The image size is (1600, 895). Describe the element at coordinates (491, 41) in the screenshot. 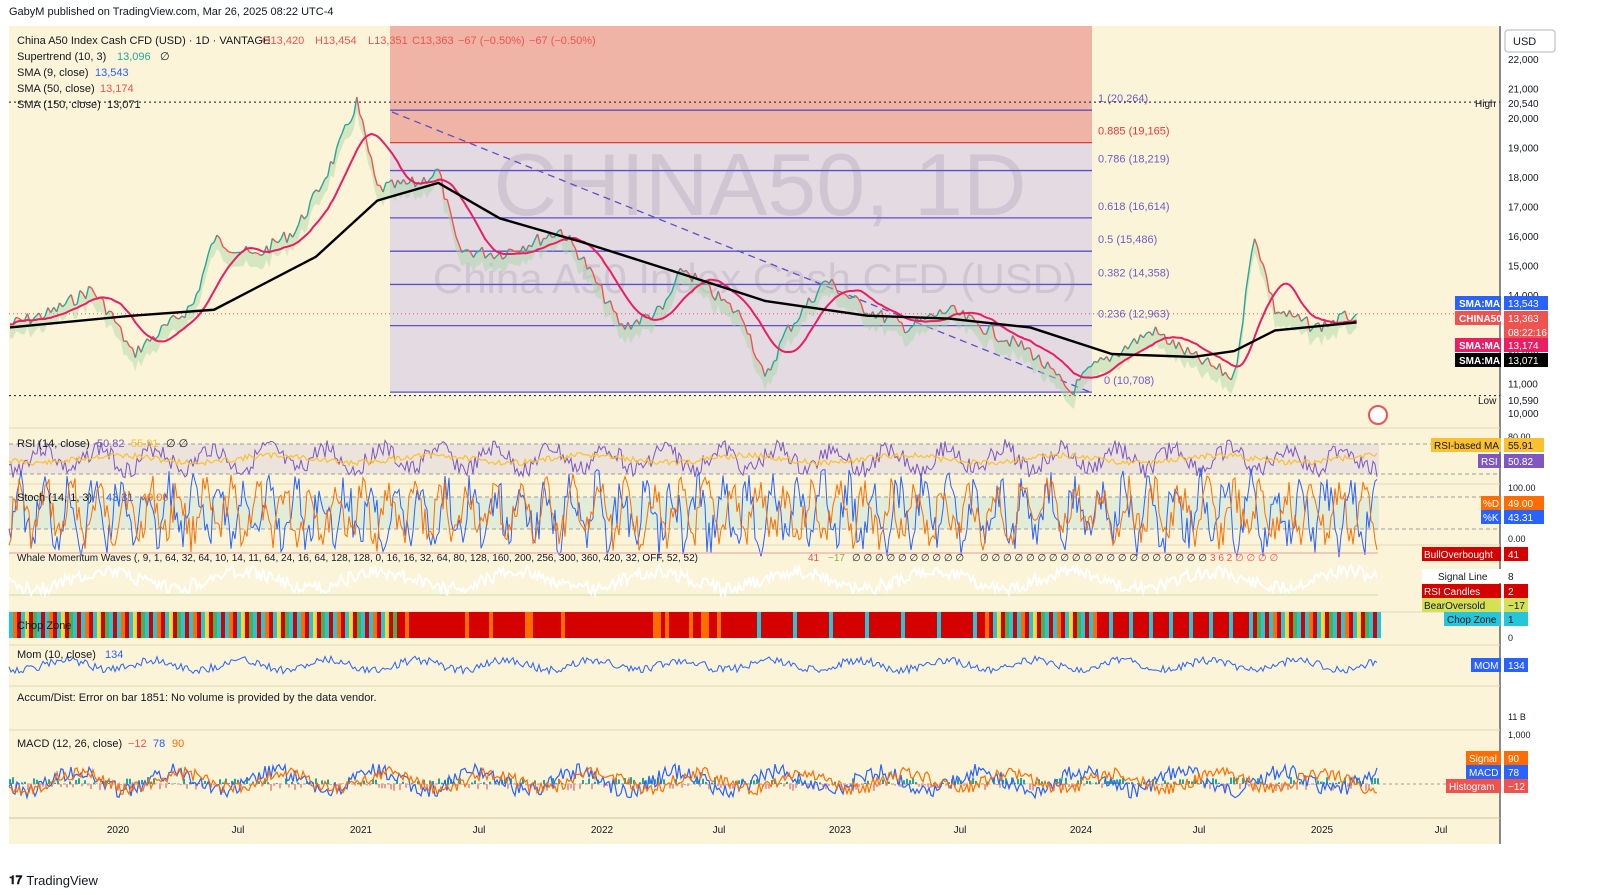

I see `legend-ohlc-value: −67 (−0.50%)` at that location.